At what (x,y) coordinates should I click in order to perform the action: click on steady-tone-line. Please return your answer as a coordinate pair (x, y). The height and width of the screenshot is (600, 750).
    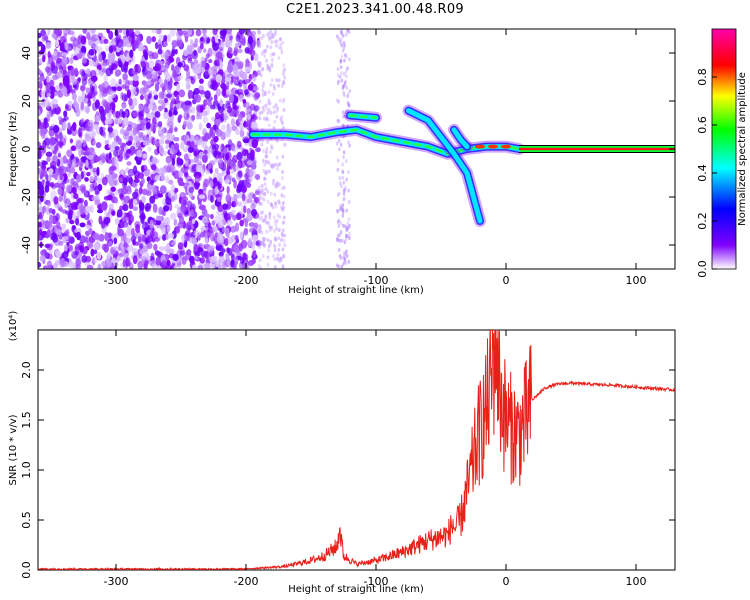
    Looking at the image, I should click on (597, 149).